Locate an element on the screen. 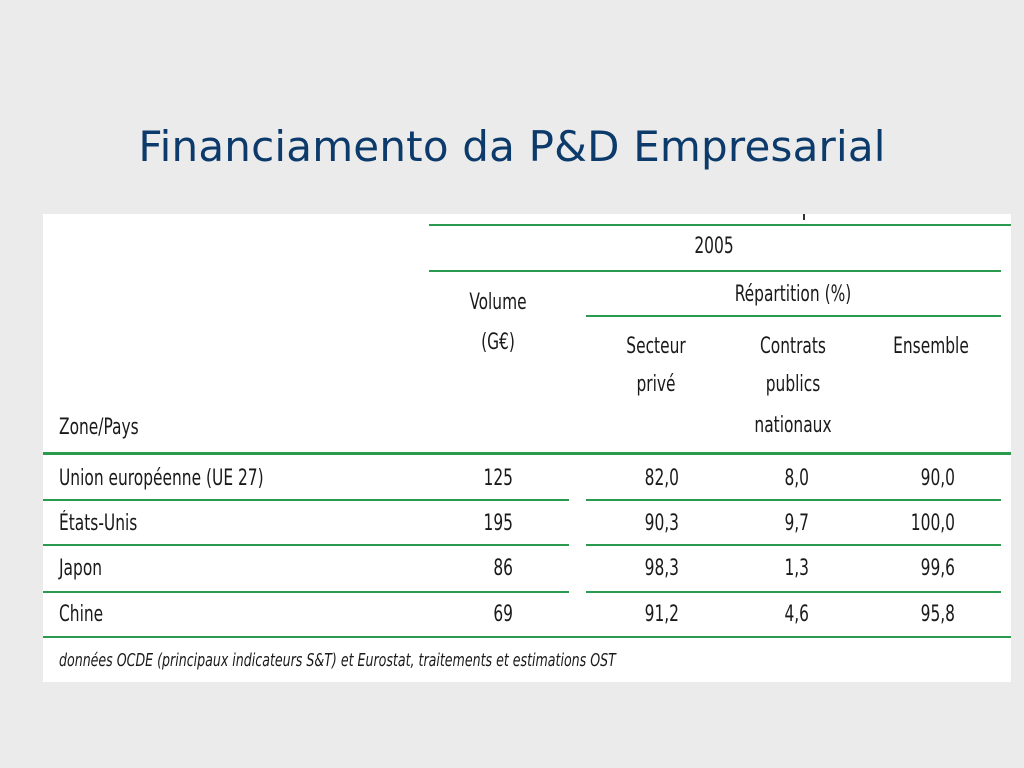 This screenshot has width=1024, height=768. header-secteur-line1: Secteur is located at coordinates (656, 346).